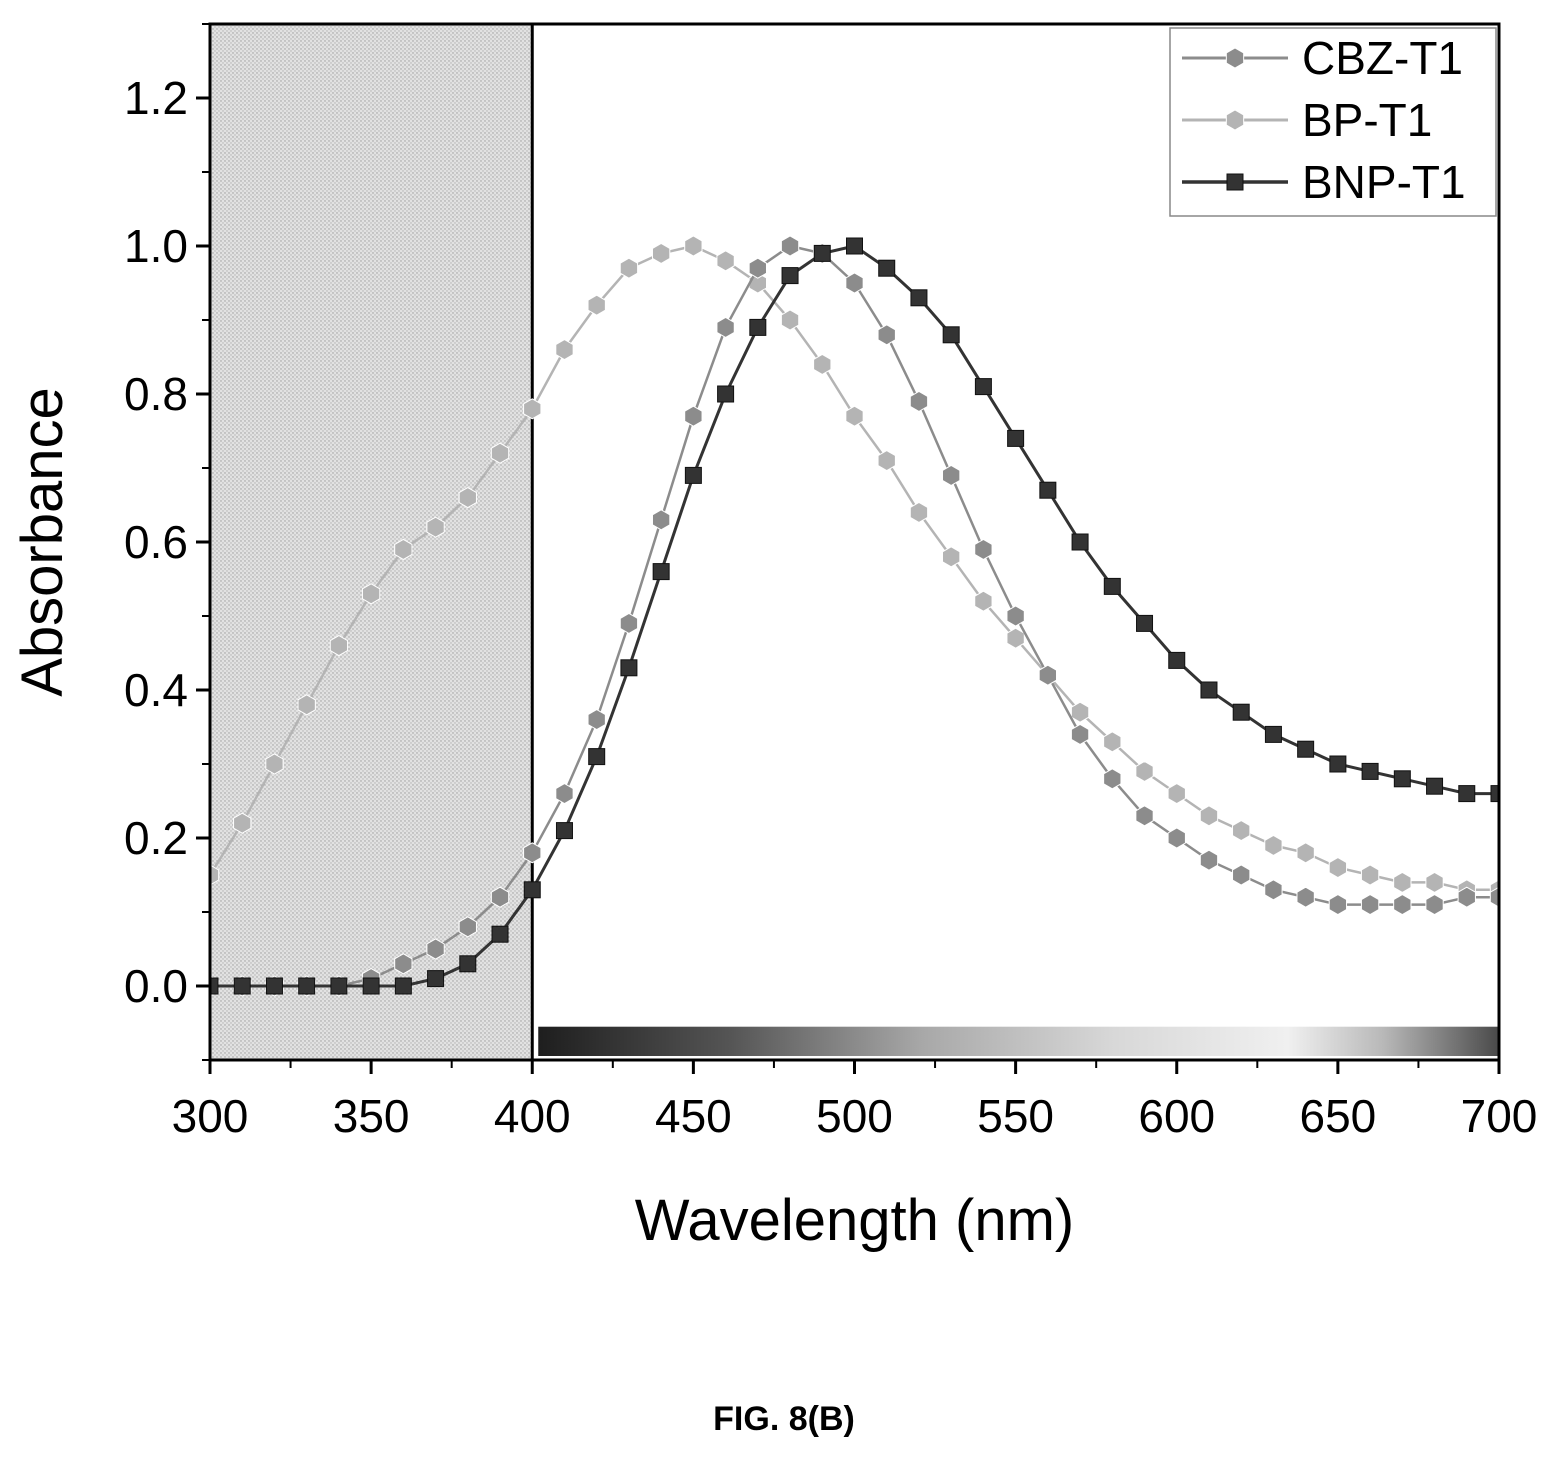 This screenshot has height=1482, width=1568. Describe the element at coordinates (1235, 58) in the screenshot. I see `legend-marker-cbz-t1` at that location.